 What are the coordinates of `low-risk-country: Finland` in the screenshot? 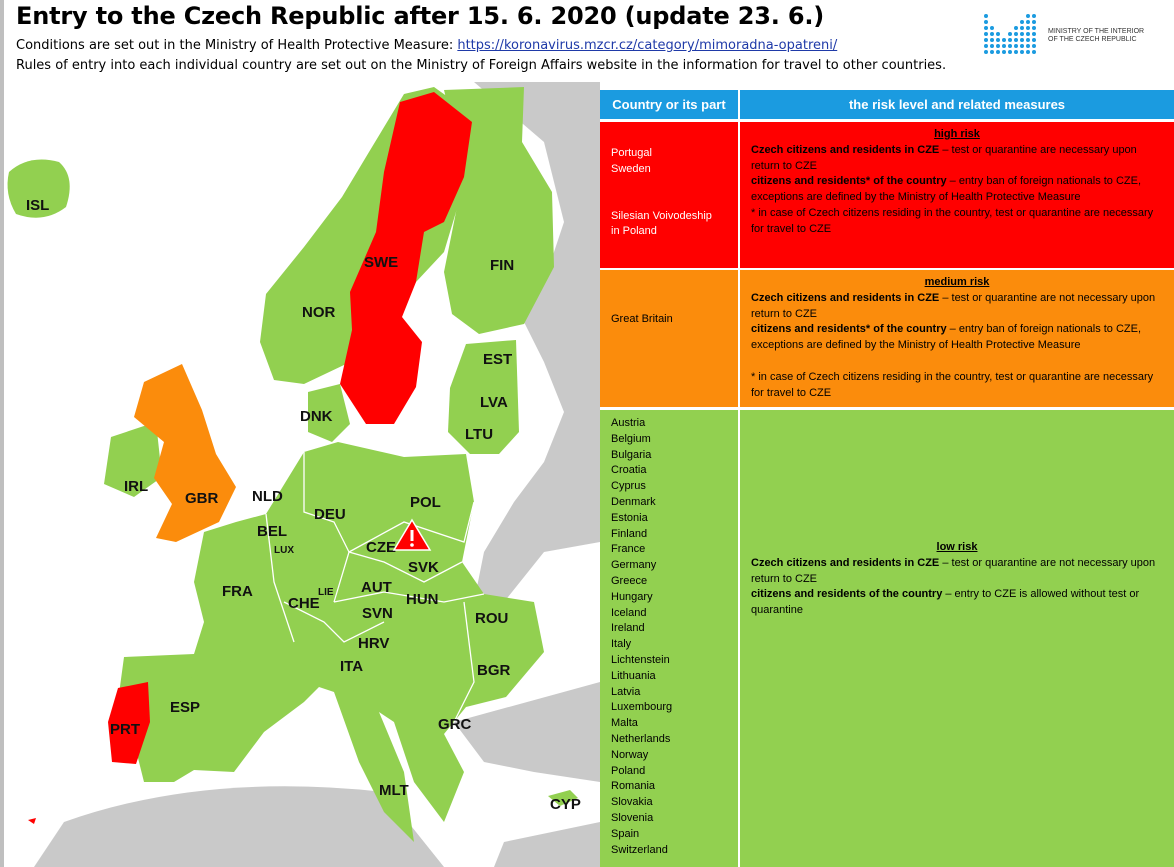 It's located at (629, 533).